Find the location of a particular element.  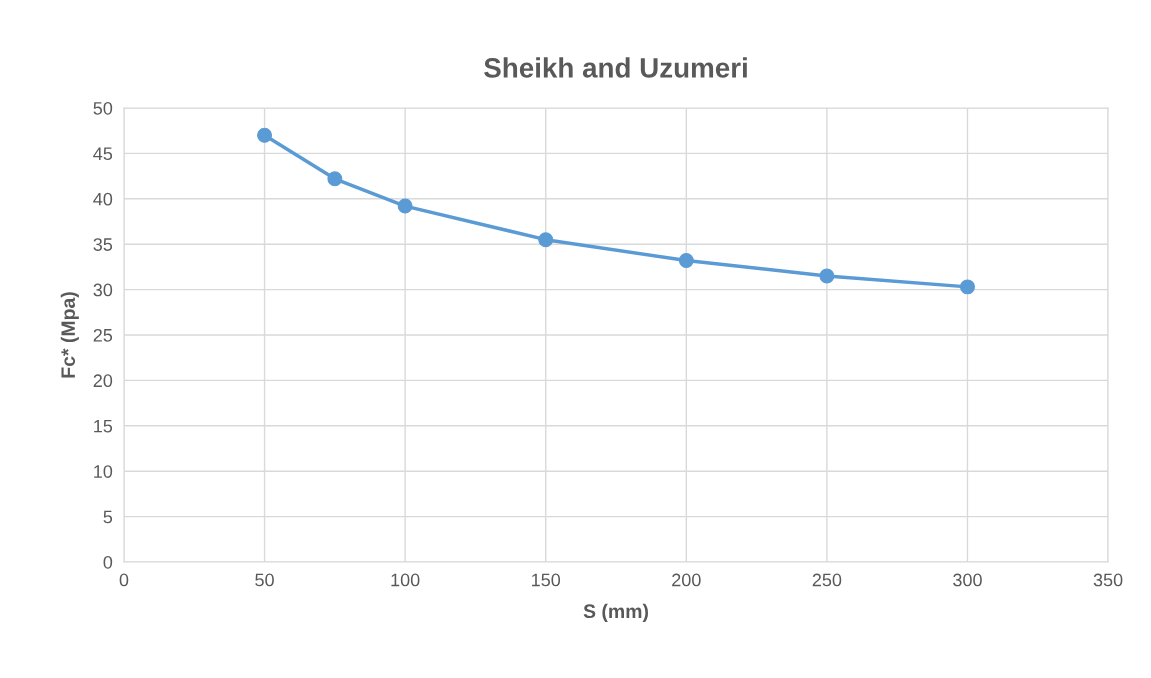

y-tick-label: 20 is located at coordinates (103, 381).